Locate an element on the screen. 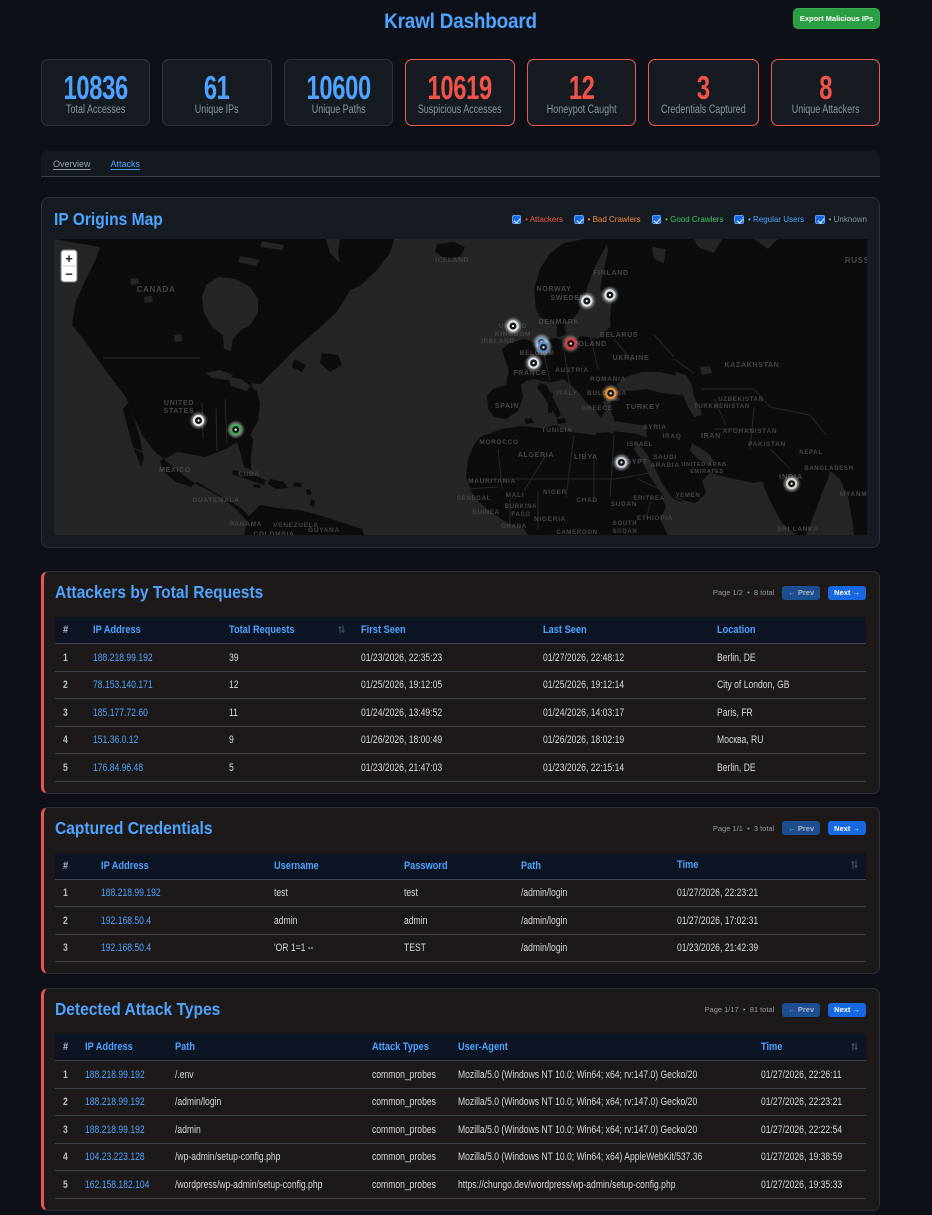 The image size is (932, 1215). svg-text: VENEZUELA is located at coordinates (296, 525).